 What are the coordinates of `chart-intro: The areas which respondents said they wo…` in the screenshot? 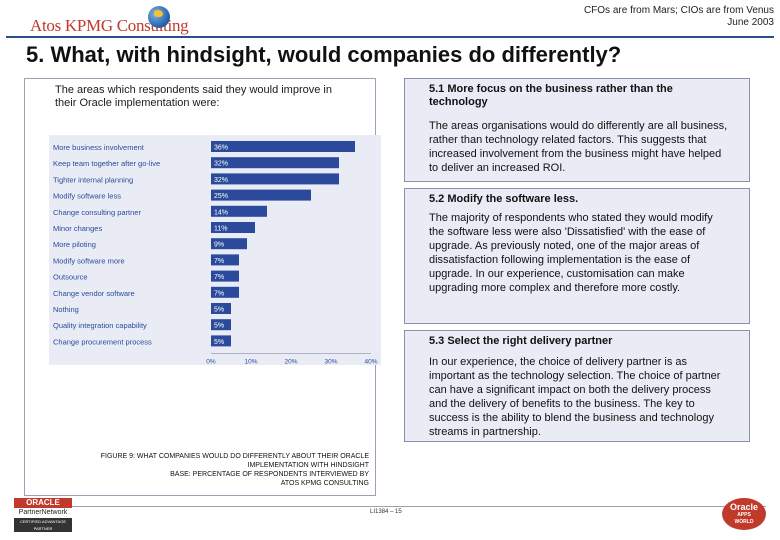 It's located at (193, 96).